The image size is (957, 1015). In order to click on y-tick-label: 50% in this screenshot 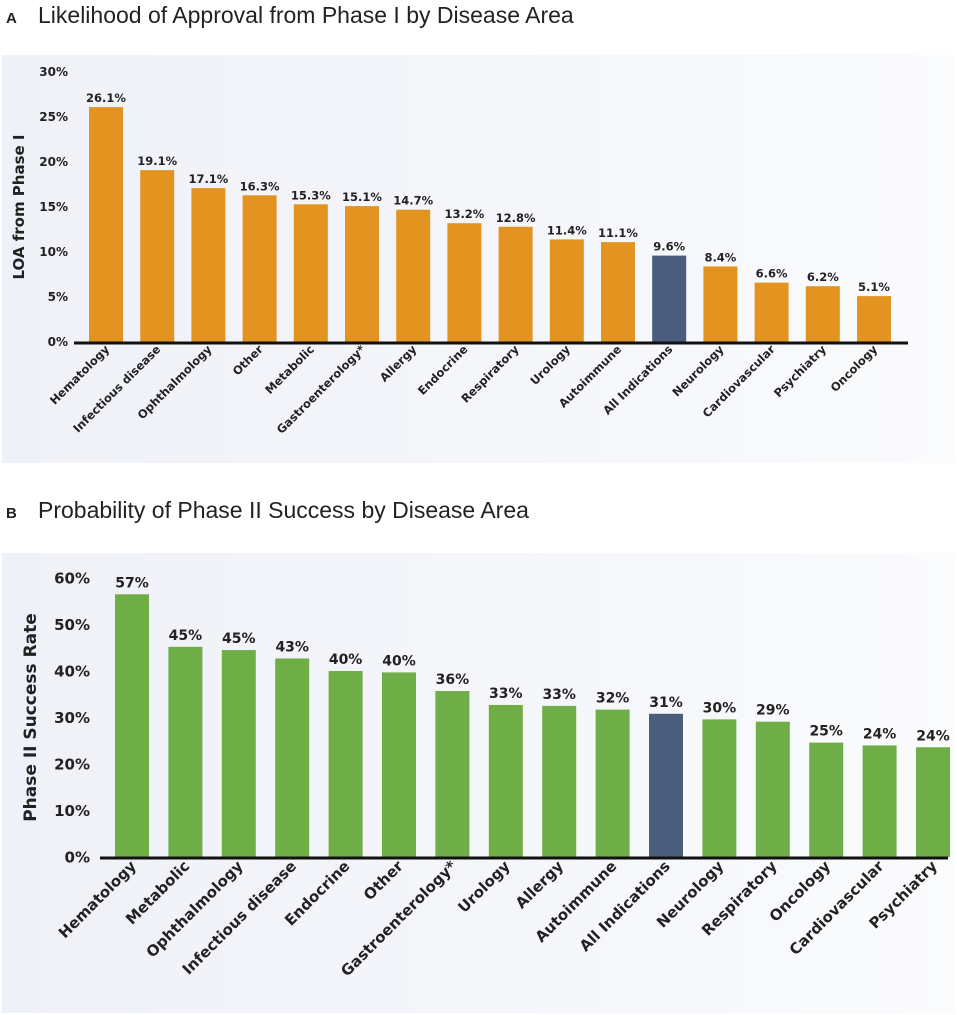, I will do `click(72, 625)`.